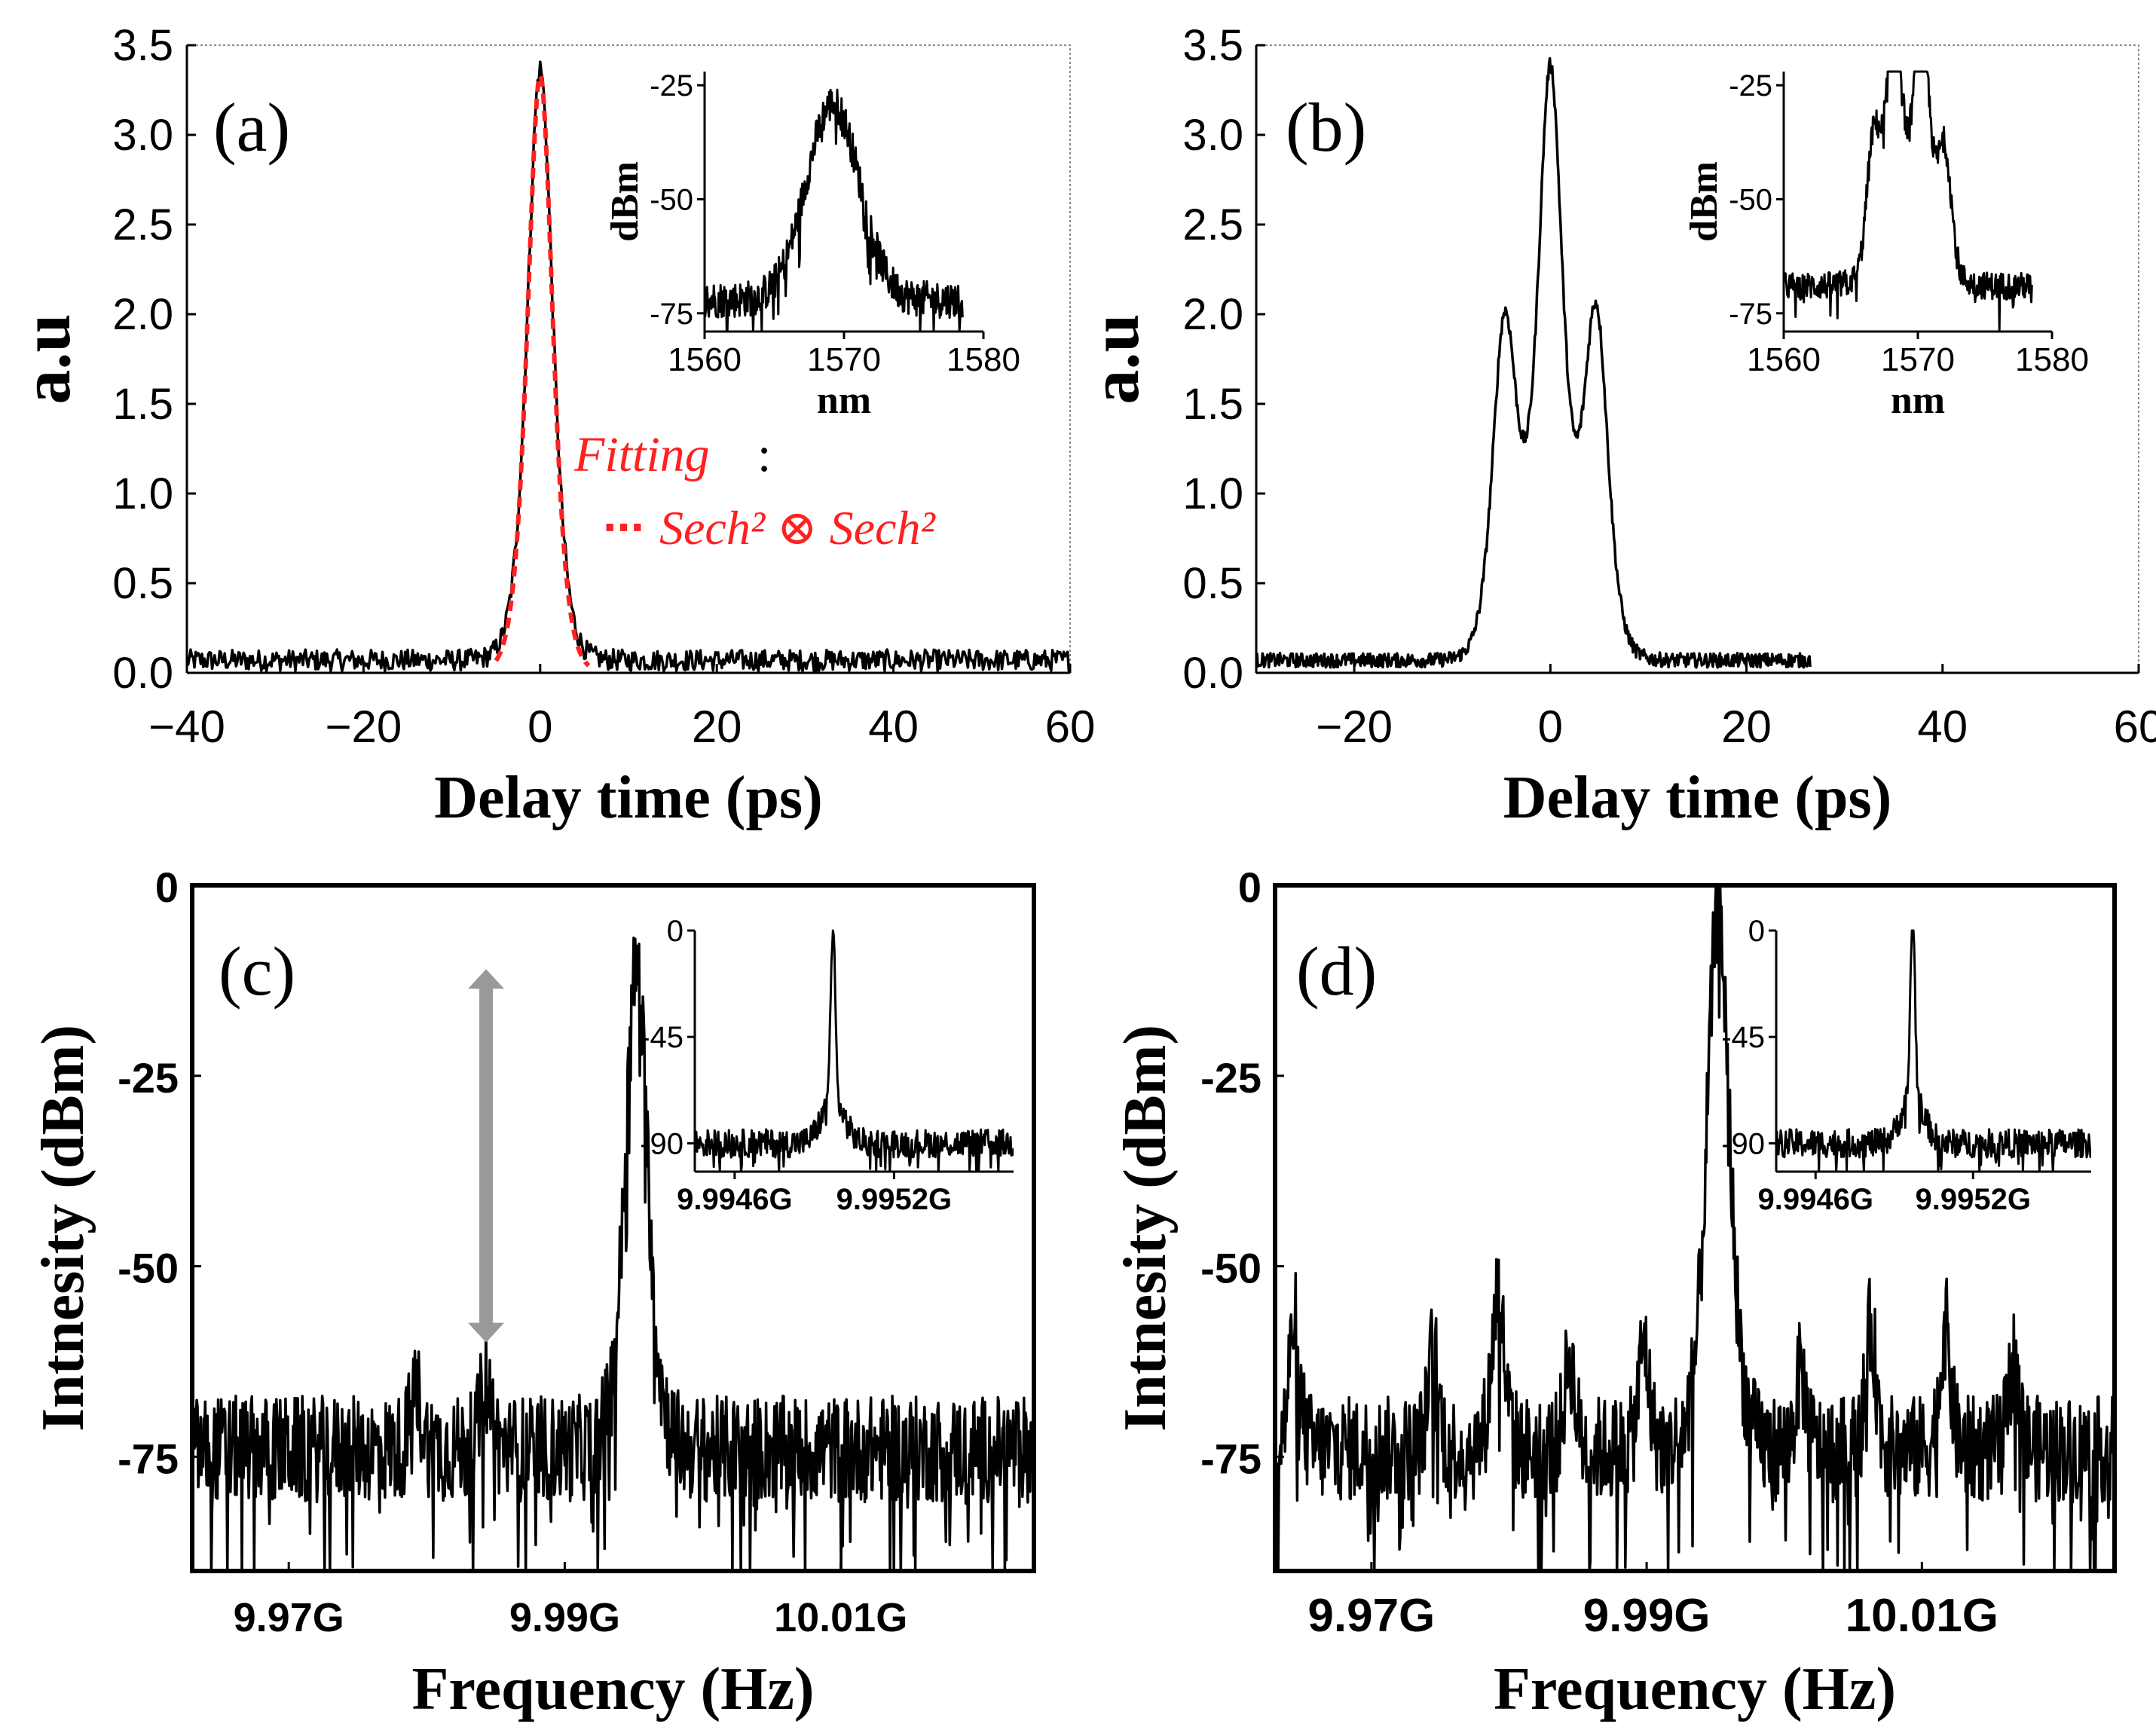 The height and width of the screenshot is (1736, 2156). Describe the element at coordinates (167, 887) in the screenshot. I see `y-tick-label: 0` at that location.